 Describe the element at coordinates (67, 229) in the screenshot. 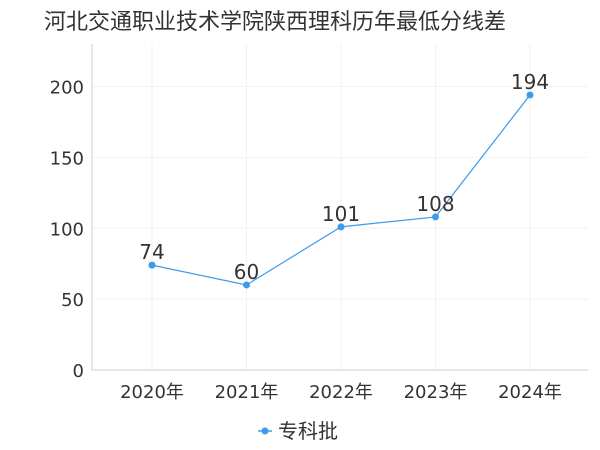

I see `y-tick-label: 100` at that location.